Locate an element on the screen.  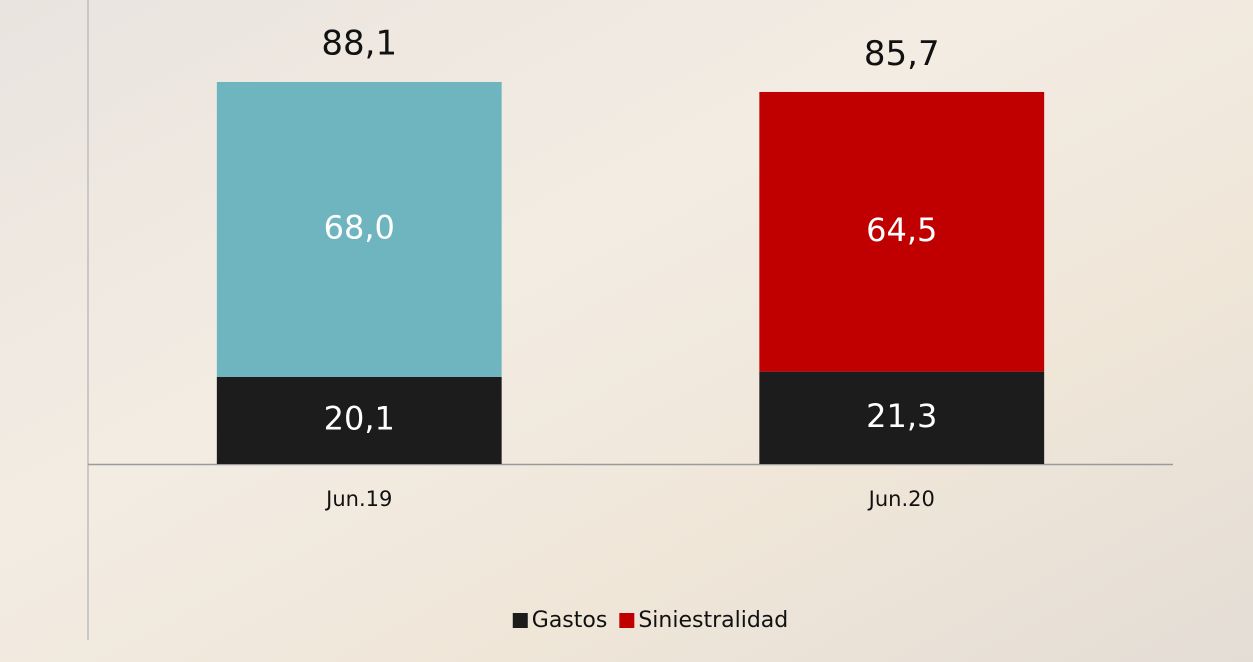
segment-label: 68,0 is located at coordinates (359, 227).